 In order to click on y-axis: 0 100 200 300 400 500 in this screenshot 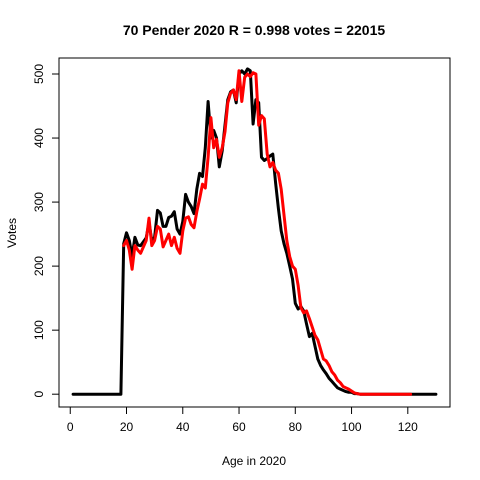, I will do `click(46, 231)`.